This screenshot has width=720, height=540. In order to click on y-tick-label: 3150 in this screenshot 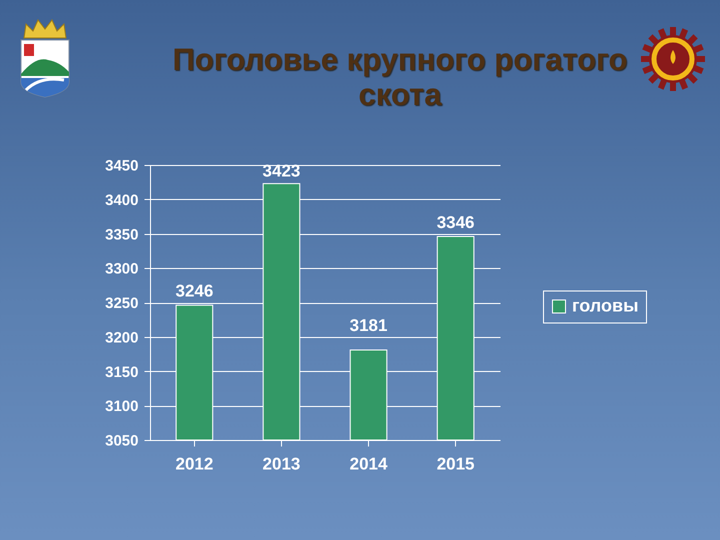, I will do `click(121, 372)`.